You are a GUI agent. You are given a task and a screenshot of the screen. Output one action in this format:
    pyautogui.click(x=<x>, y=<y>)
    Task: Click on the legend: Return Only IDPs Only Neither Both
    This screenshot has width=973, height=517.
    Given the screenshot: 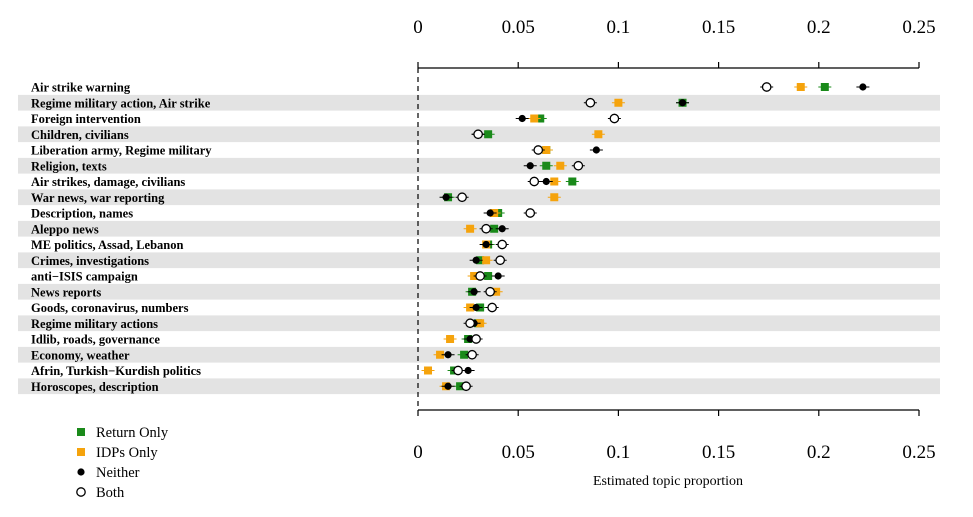 What is the action you would take?
    pyautogui.click(x=122, y=463)
    